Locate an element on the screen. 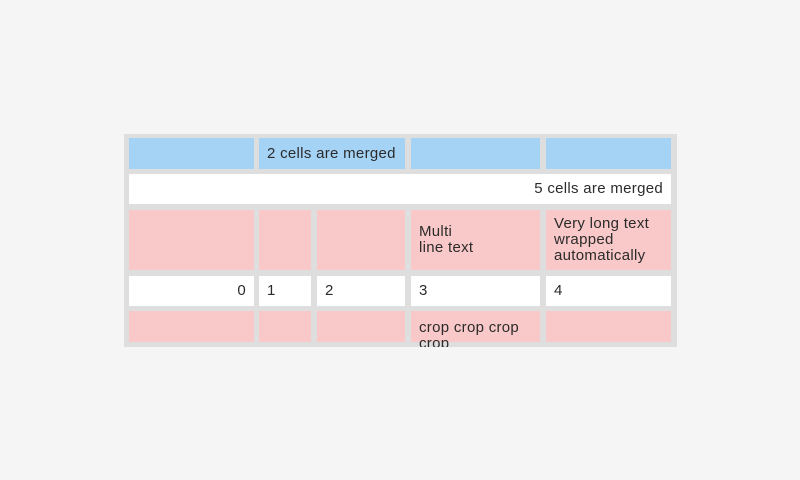 This screenshot has width=800, height=480. table-cell-r5c4-cropped: crop crop crop crop is located at coordinates (475, 329).